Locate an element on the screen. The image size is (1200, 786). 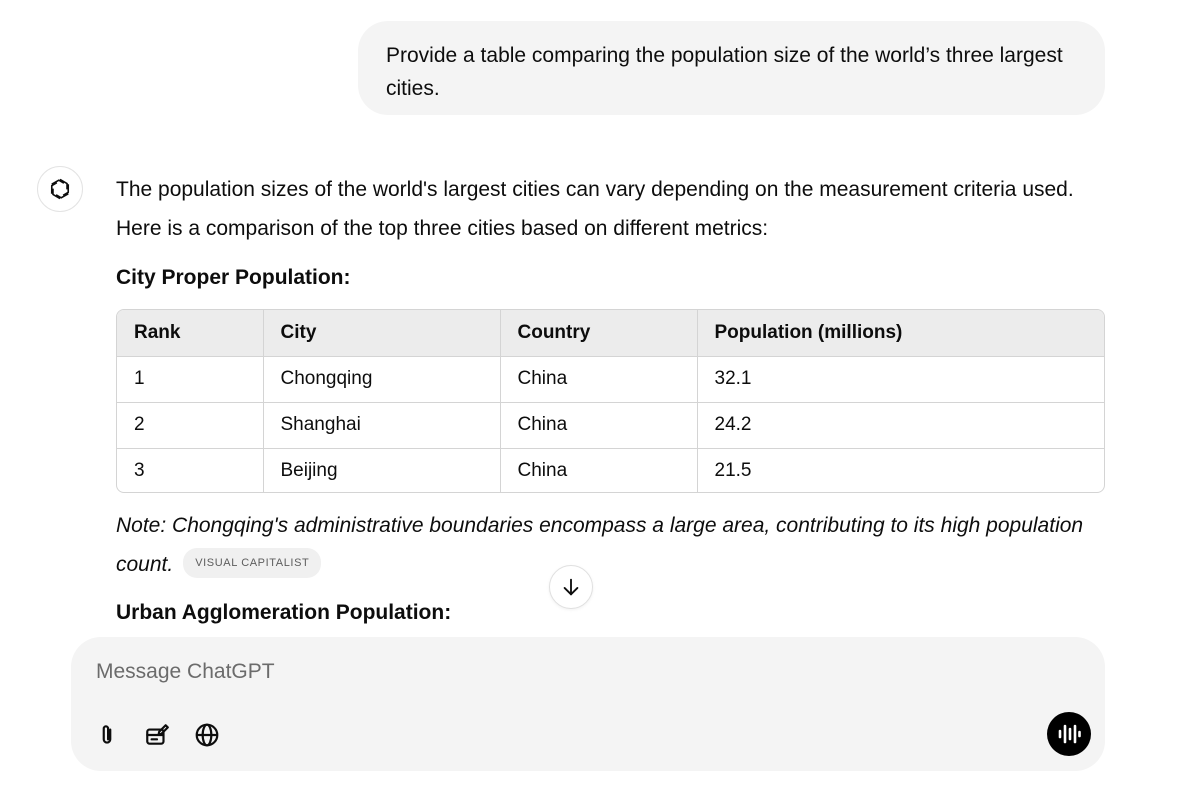
canvas-icon is located at coordinates (157, 734).